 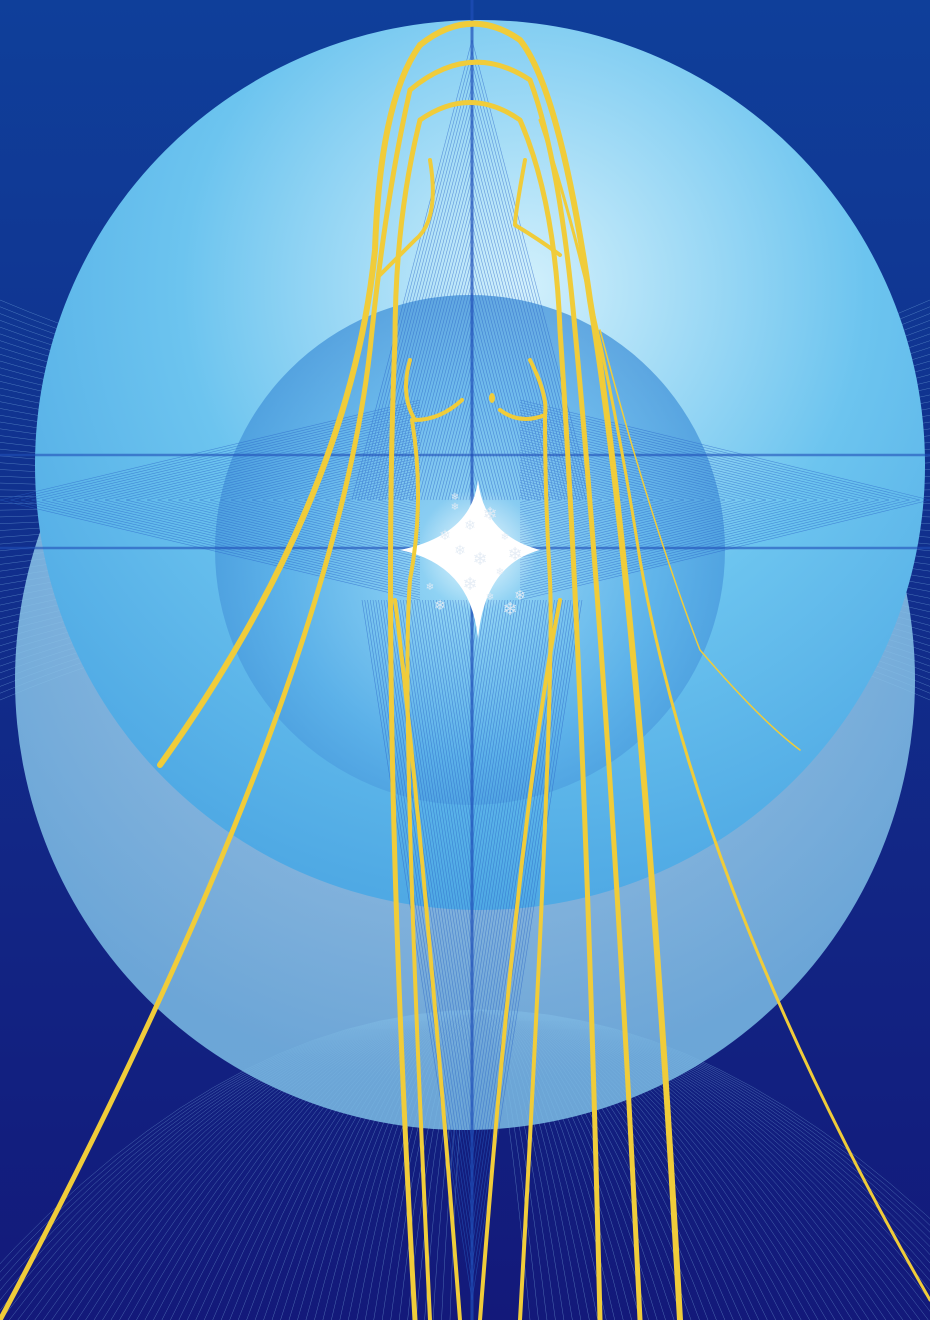 I want to click on snowflake-cluster: ❄❄❄❄❄ ❄❄❄❄❄❄❄❄❄ ❄❄, so click(x=476, y=556).